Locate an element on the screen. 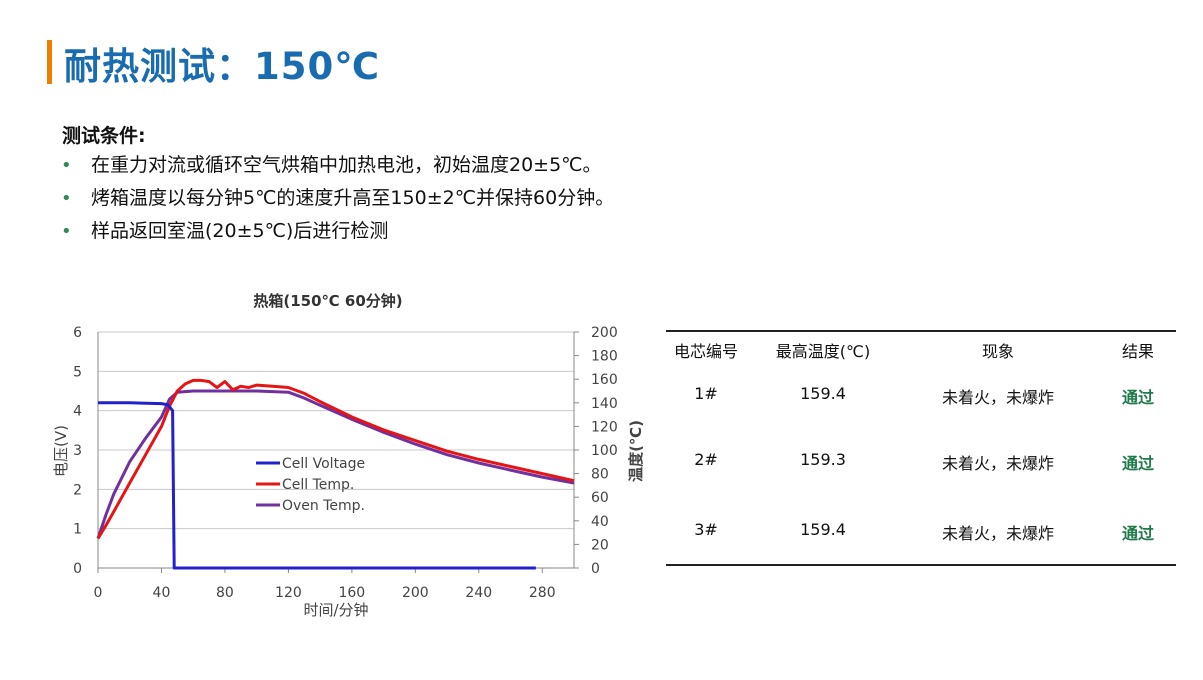  y2-tick-label: 200 is located at coordinates (604, 333).